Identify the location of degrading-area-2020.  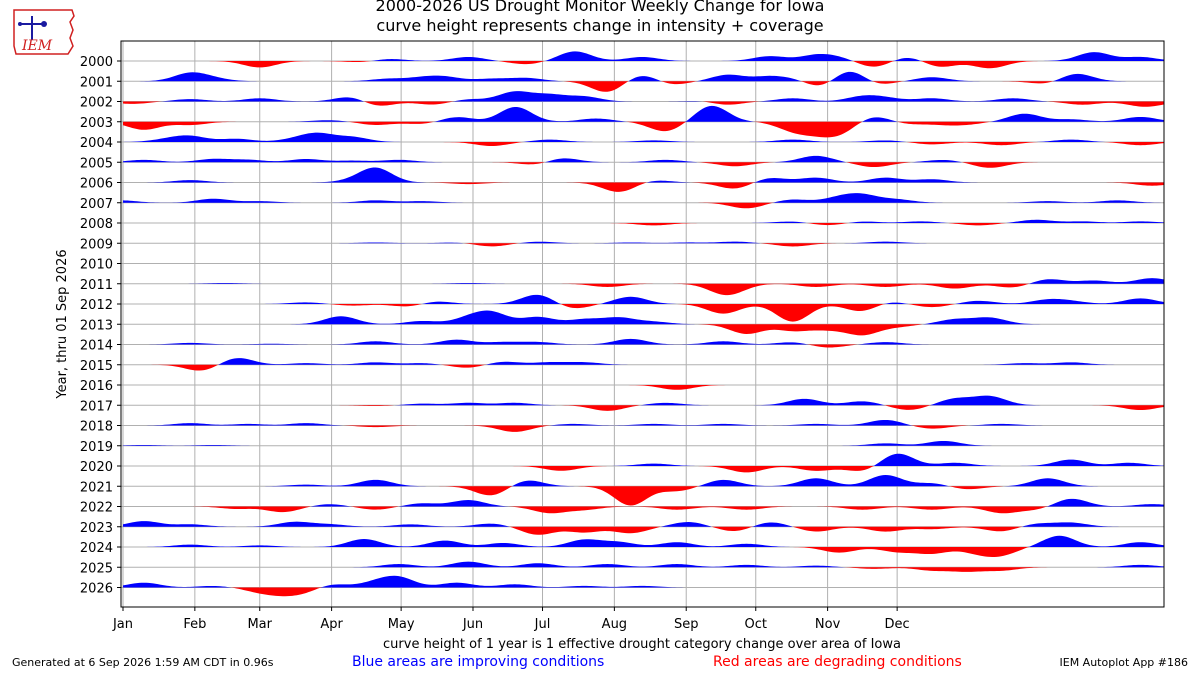
(643, 469).